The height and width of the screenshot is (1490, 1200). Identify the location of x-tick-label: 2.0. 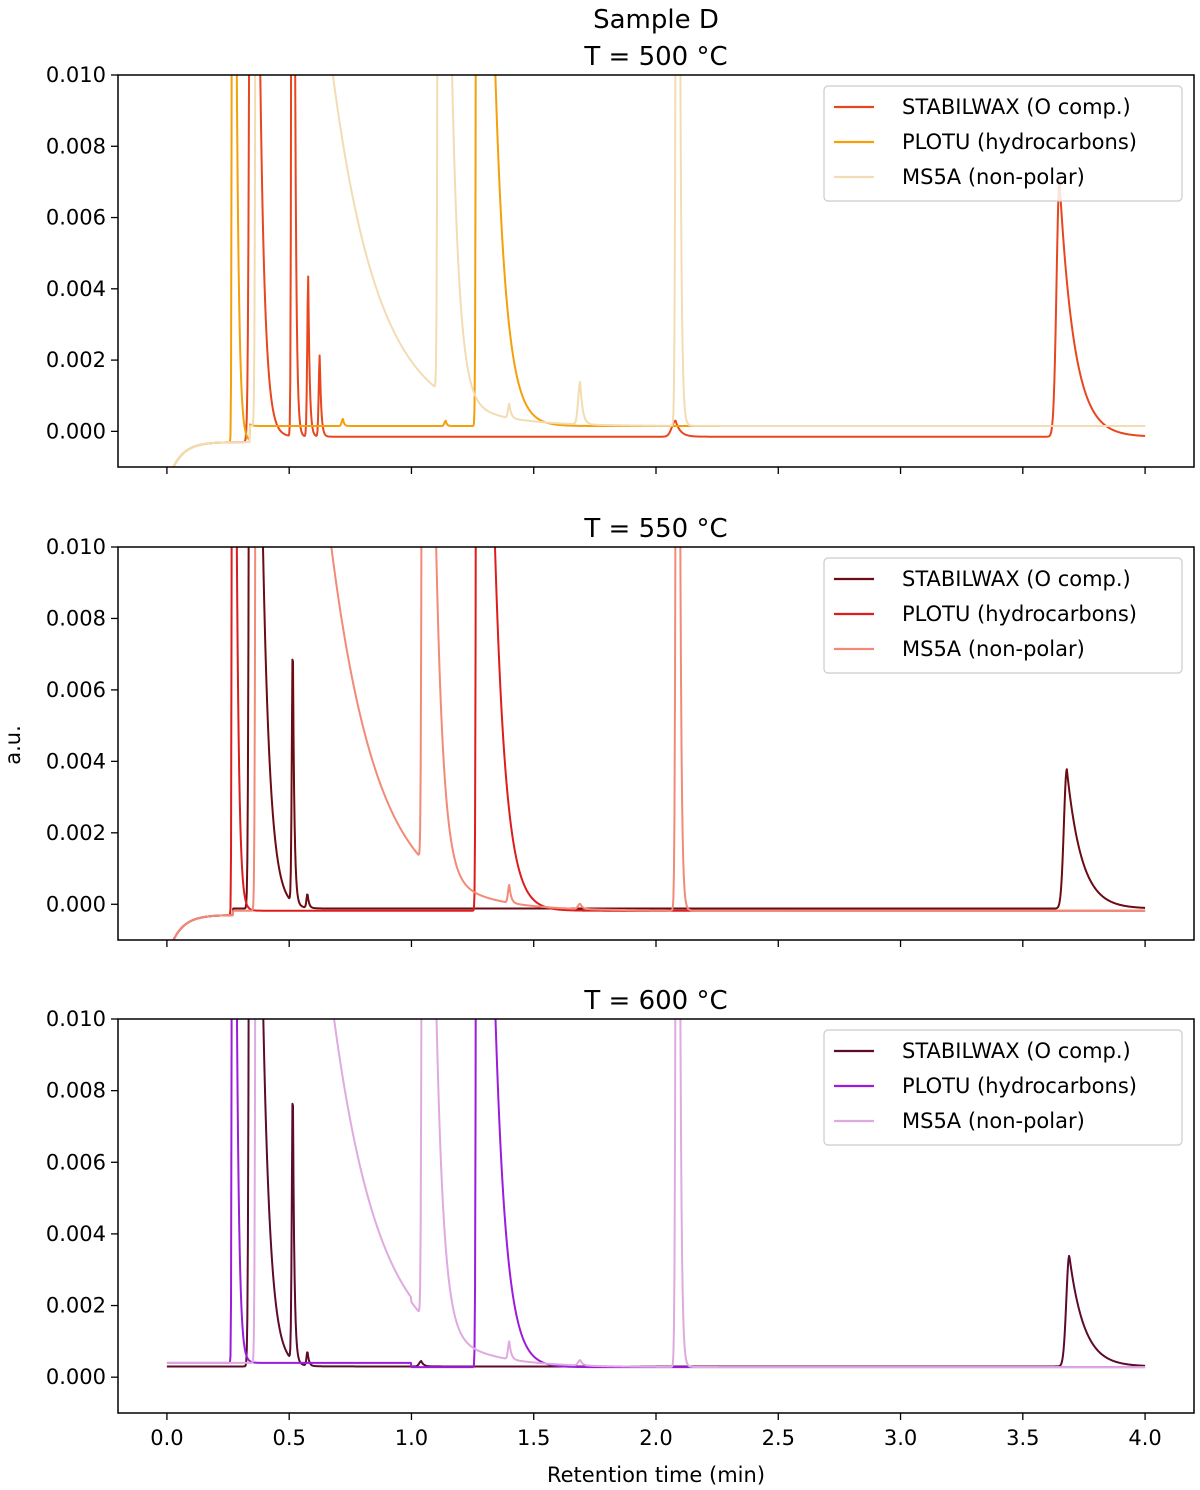
(655, 1438).